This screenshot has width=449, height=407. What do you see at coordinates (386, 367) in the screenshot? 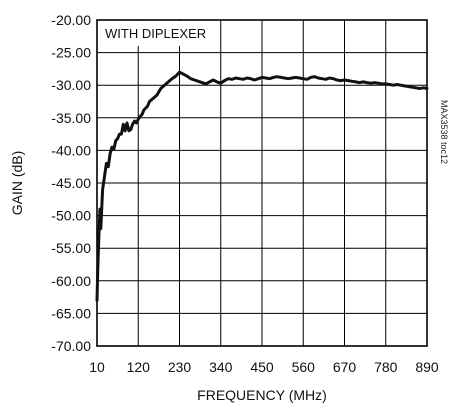
I see `x-tick-label: 780` at bounding box center [386, 367].